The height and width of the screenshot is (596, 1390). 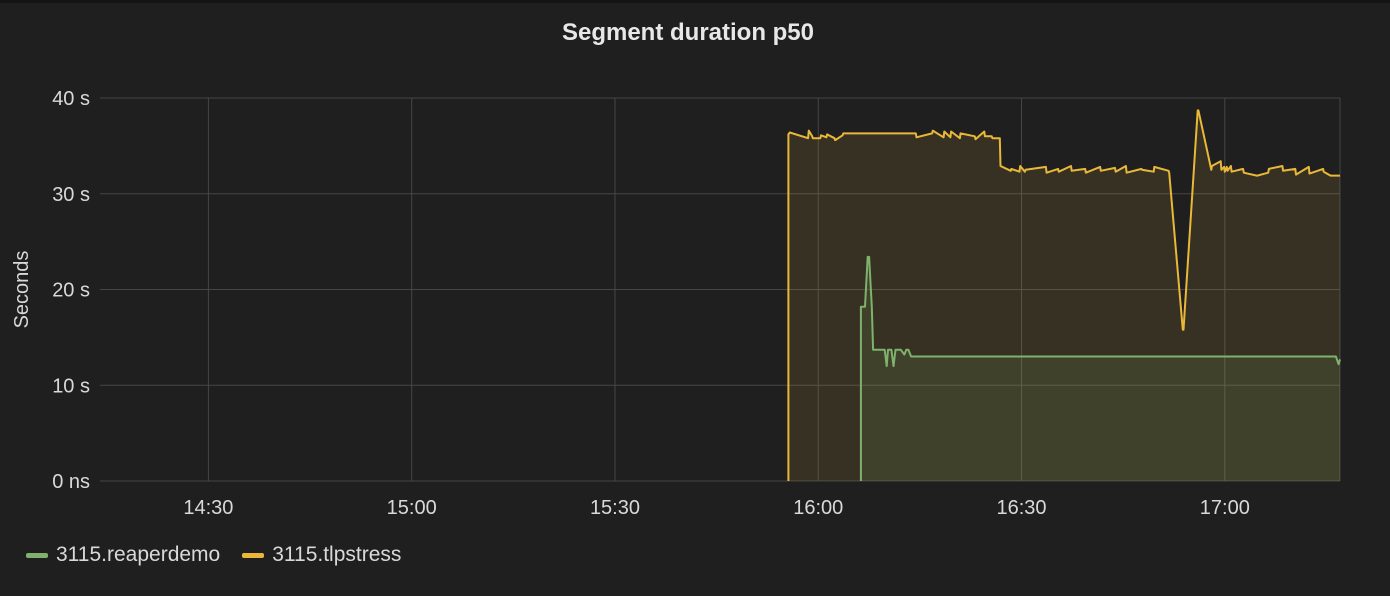 I want to click on legend-label: 3115.reaperdemo, so click(x=138, y=554).